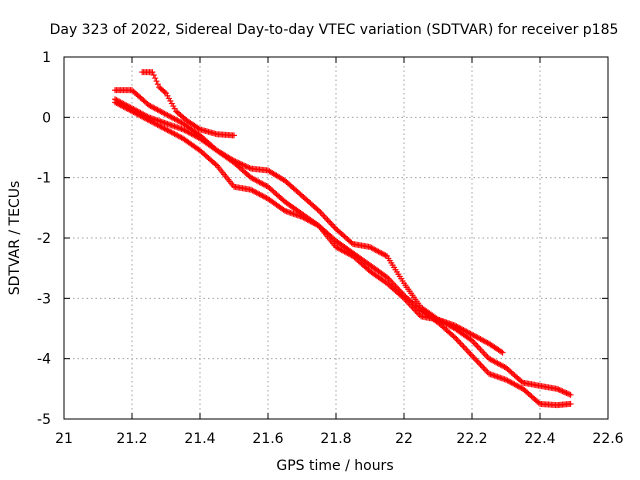  I want to click on x-tick-label: 21, so click(64, 439).